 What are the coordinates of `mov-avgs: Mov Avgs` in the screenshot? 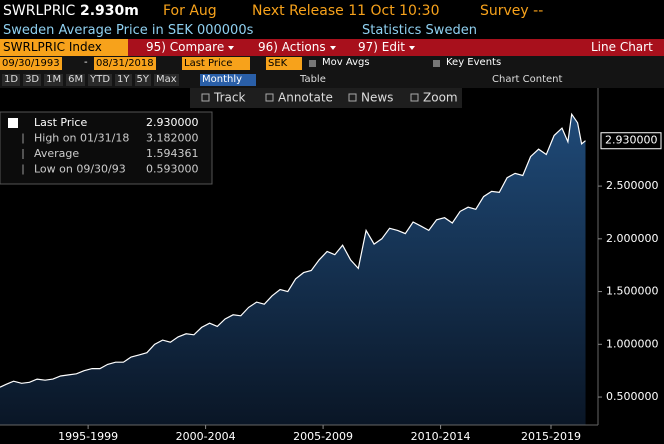 It's located at (346, 62).